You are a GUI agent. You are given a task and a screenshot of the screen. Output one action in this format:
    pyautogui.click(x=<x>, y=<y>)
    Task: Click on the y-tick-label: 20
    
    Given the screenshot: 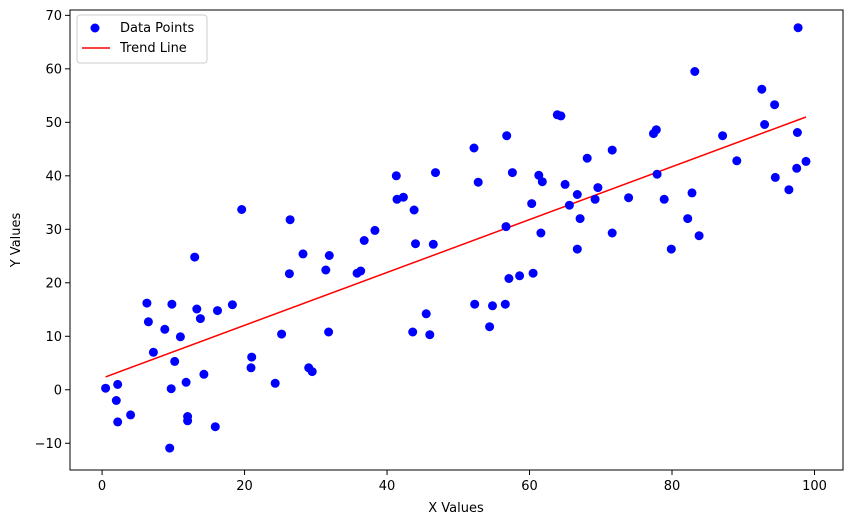 What is the action you would take?
    pyautogui.click(x=53, y=283)
    